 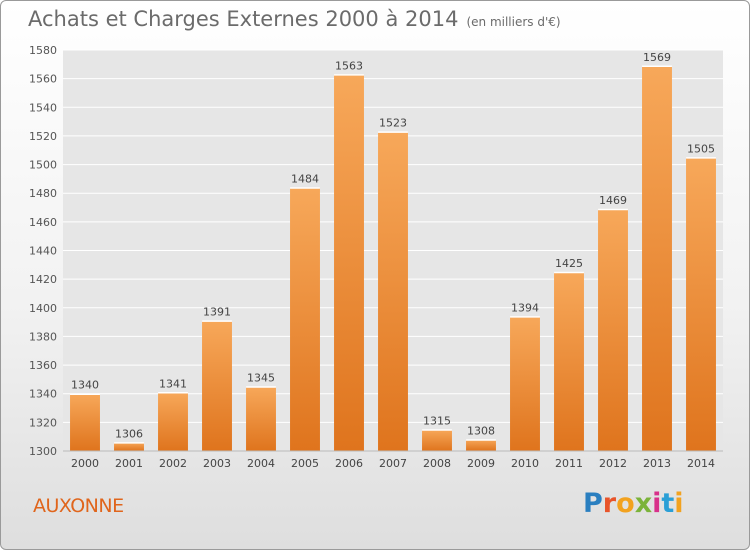 What do you see at coordinates (43, 394) in the screenshot?
I see `y-tick-label: 1340` at bounding box center [43, 394].